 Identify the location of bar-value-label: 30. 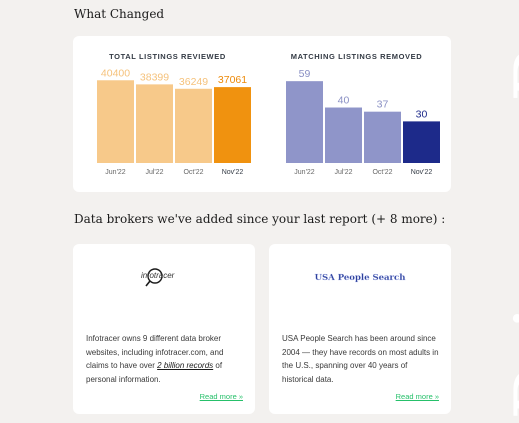
(422, 114).